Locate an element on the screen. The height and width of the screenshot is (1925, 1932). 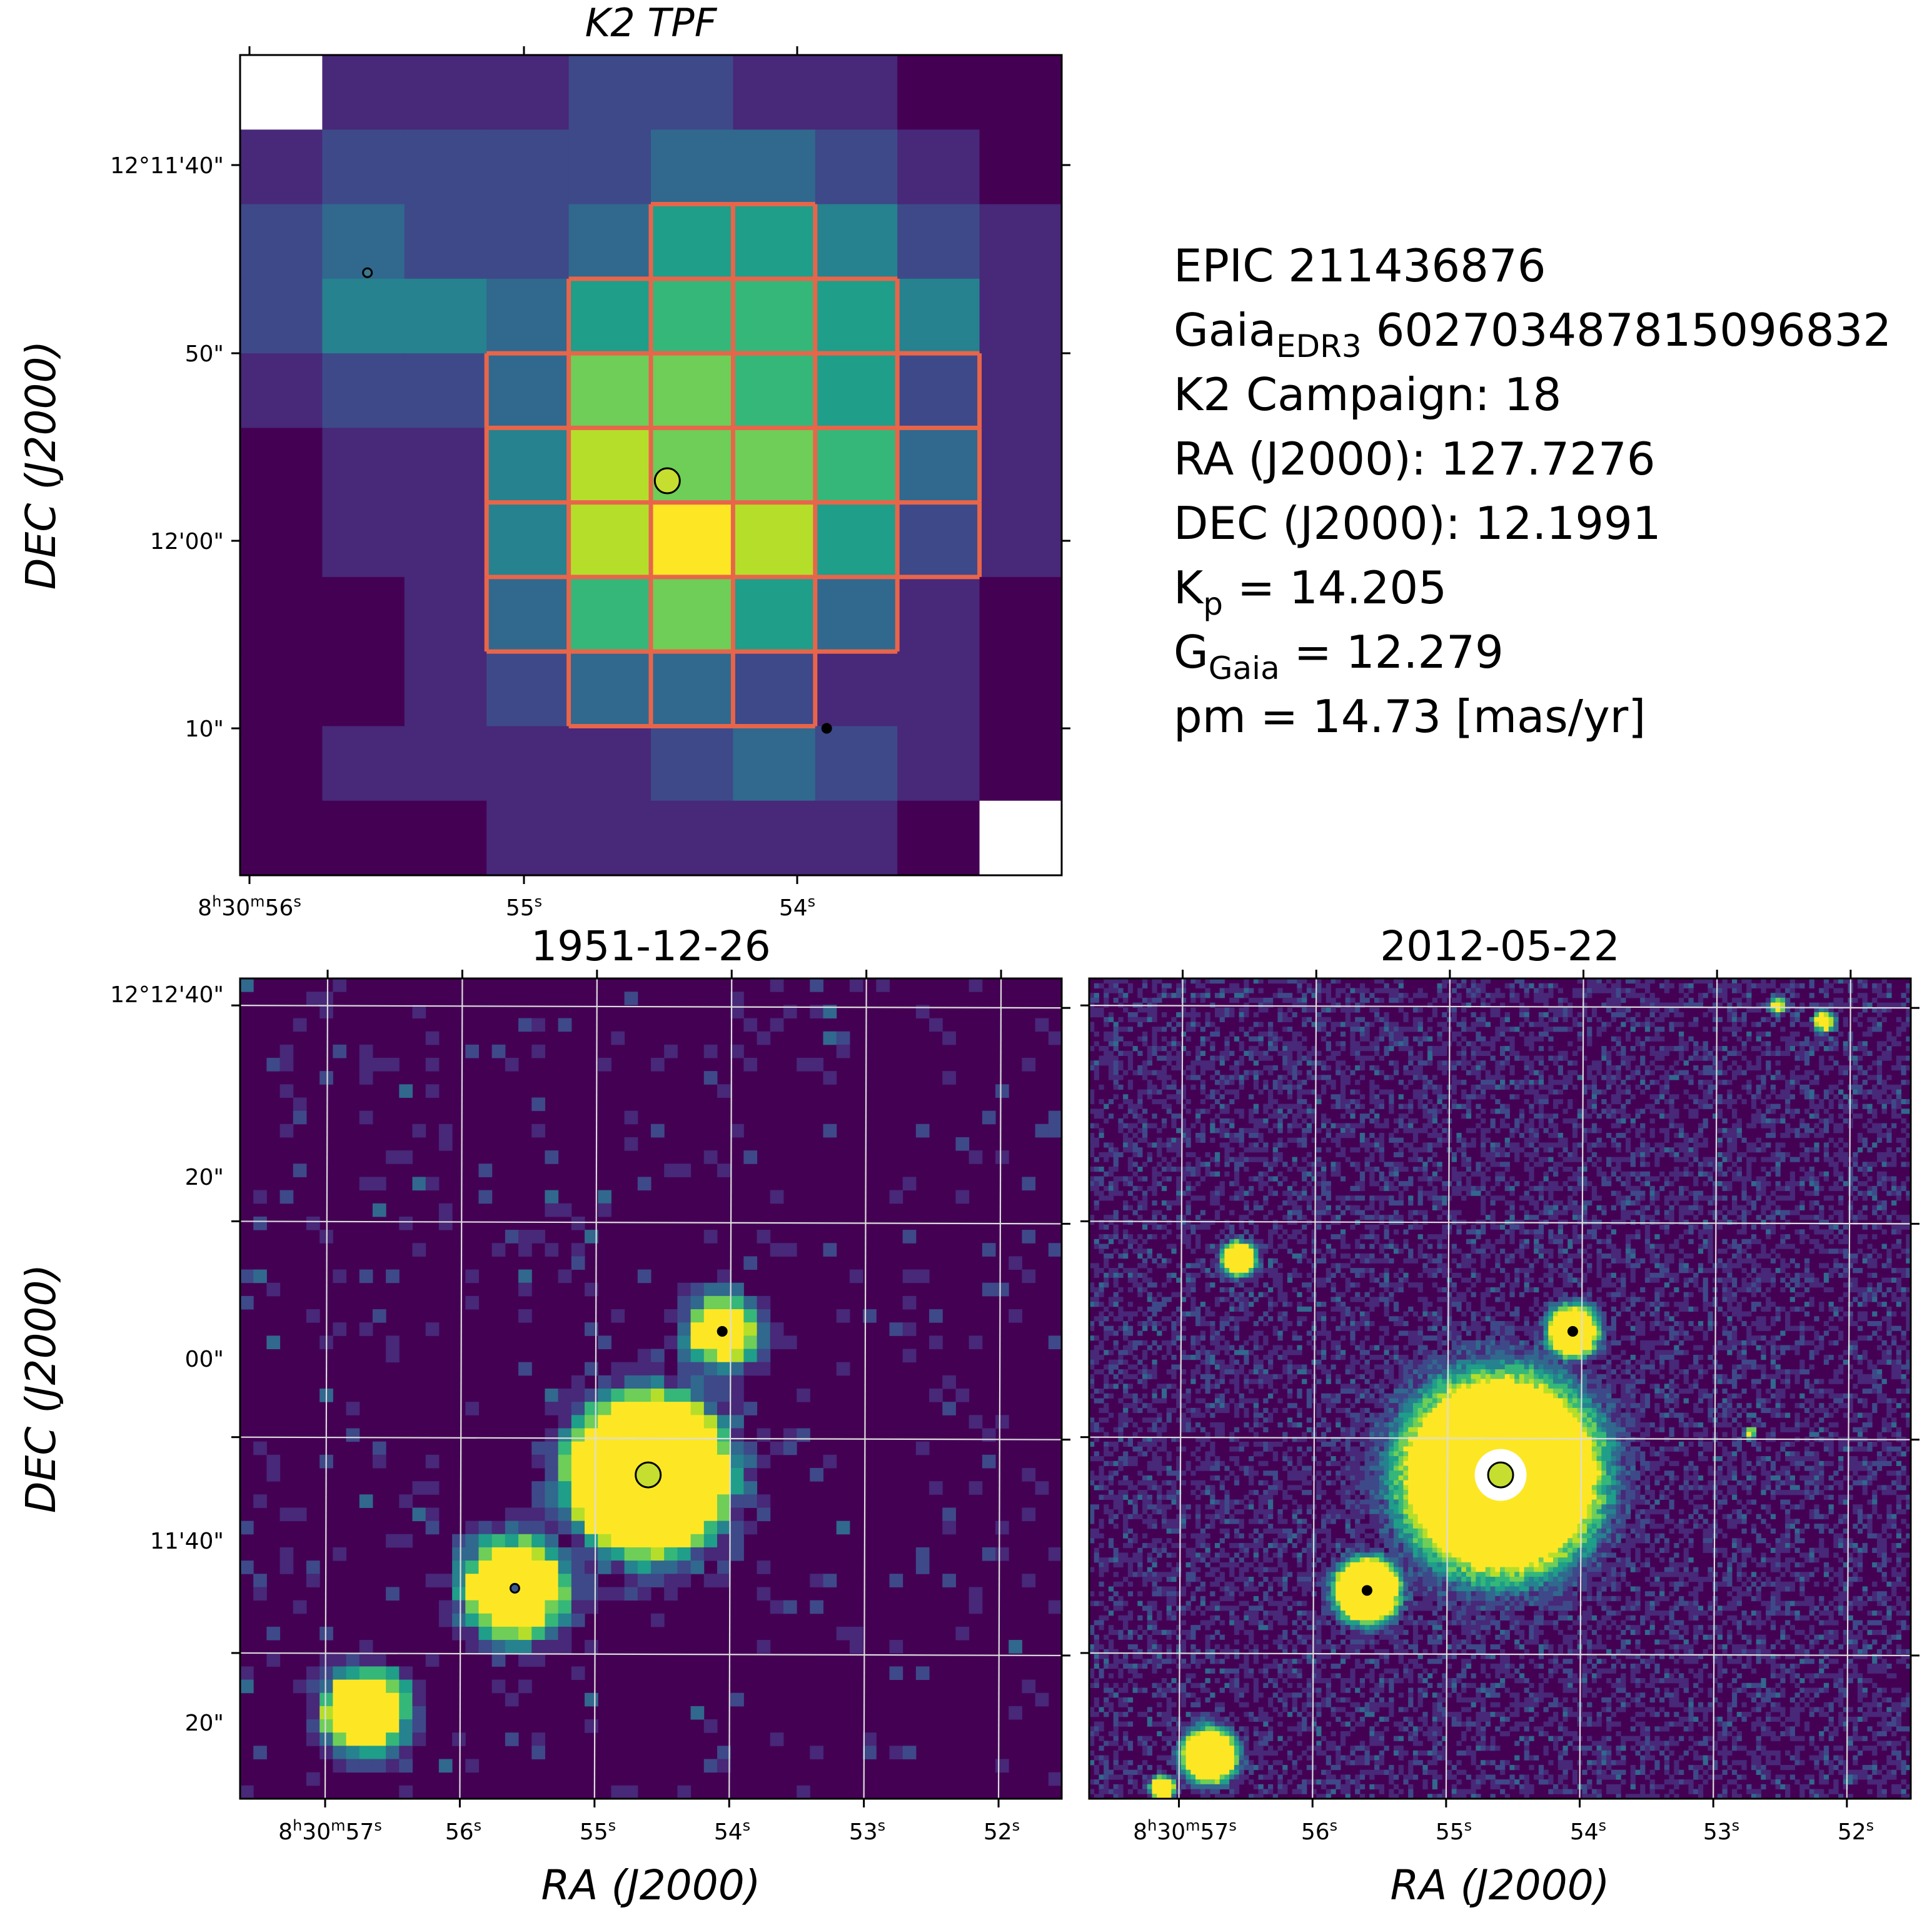
tpf-pixel is located at coordinates (774, 837).